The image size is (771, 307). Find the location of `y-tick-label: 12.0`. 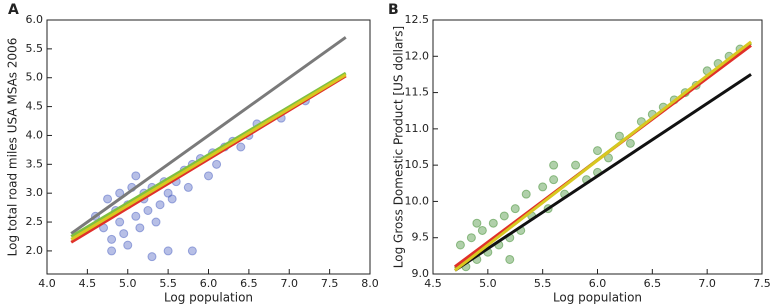

y-tick-label: 12.0 is located at coordinates (417, 55).